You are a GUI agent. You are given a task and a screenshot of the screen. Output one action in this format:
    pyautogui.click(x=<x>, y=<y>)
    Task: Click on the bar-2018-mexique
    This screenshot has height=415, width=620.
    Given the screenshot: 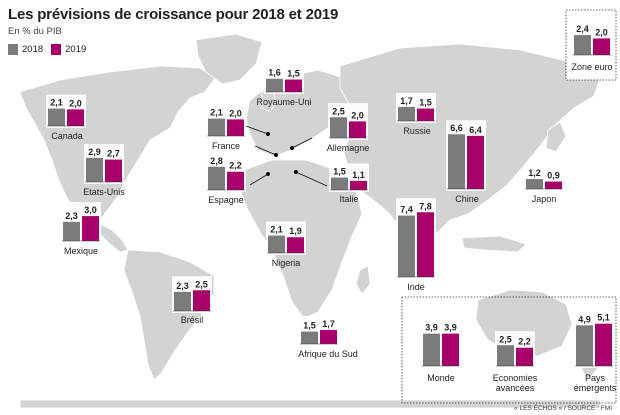 What is the action you would take?
    pyautogui.click(x=71, y=231)
    